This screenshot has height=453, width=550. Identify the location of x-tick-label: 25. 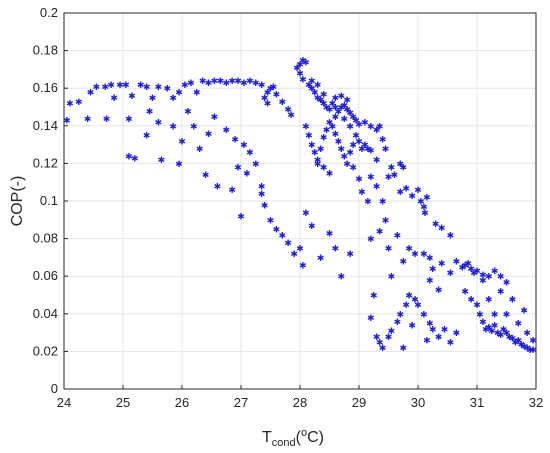
(123, 402).